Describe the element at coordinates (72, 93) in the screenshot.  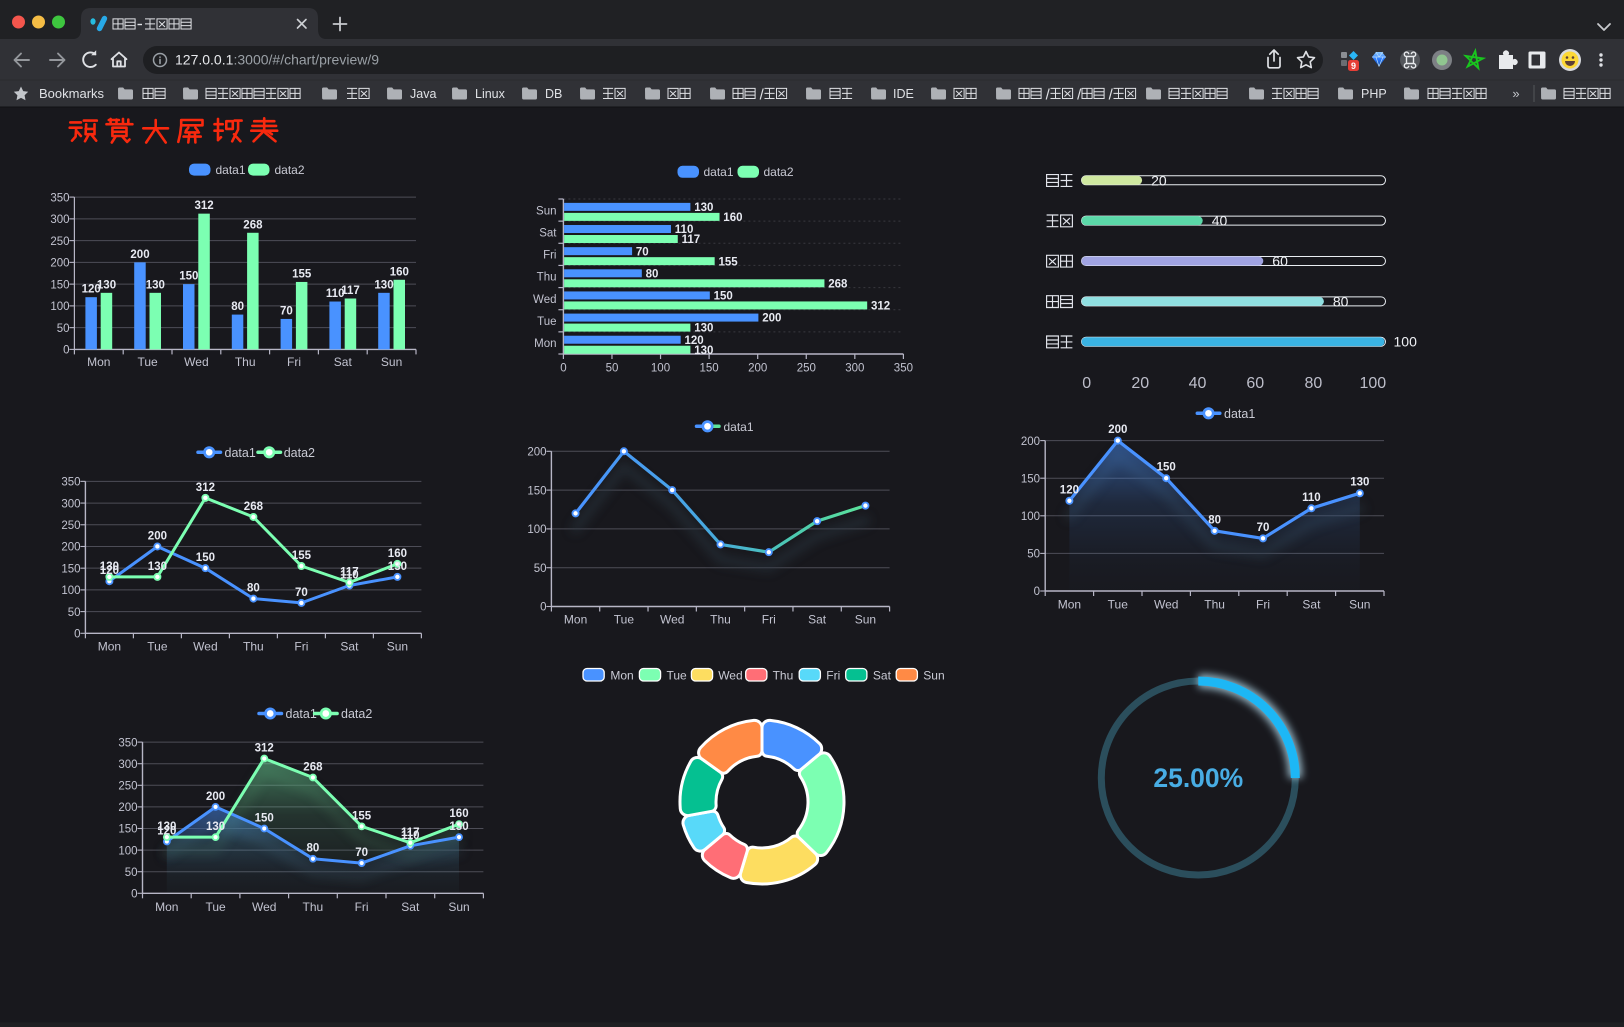
I see `svg-text: Bookmarks` at that location.